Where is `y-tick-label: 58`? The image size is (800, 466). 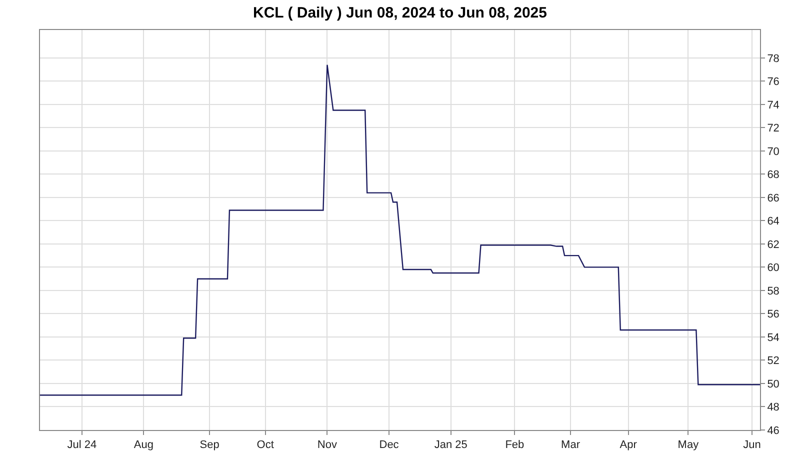 y-tick-label: 58 is located at coordinates (773, 291).